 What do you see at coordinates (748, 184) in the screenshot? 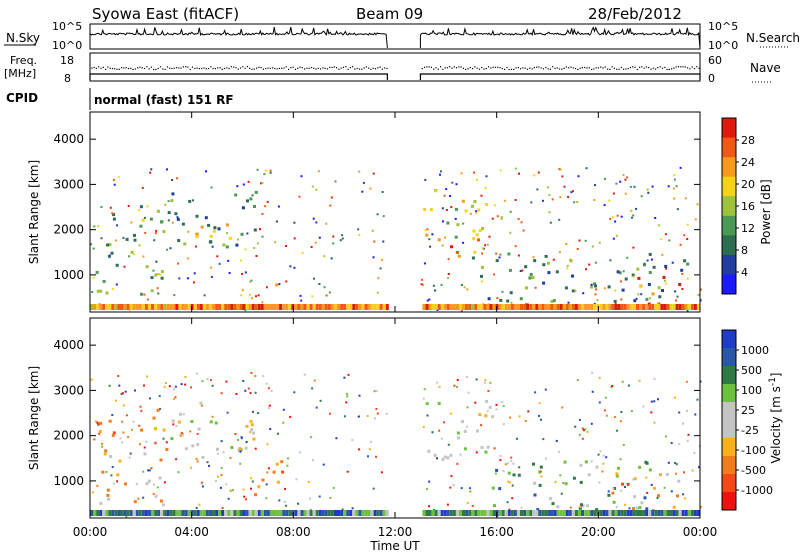
I see `colorbar-tick-label: 20` at bounding box center [748, 184].